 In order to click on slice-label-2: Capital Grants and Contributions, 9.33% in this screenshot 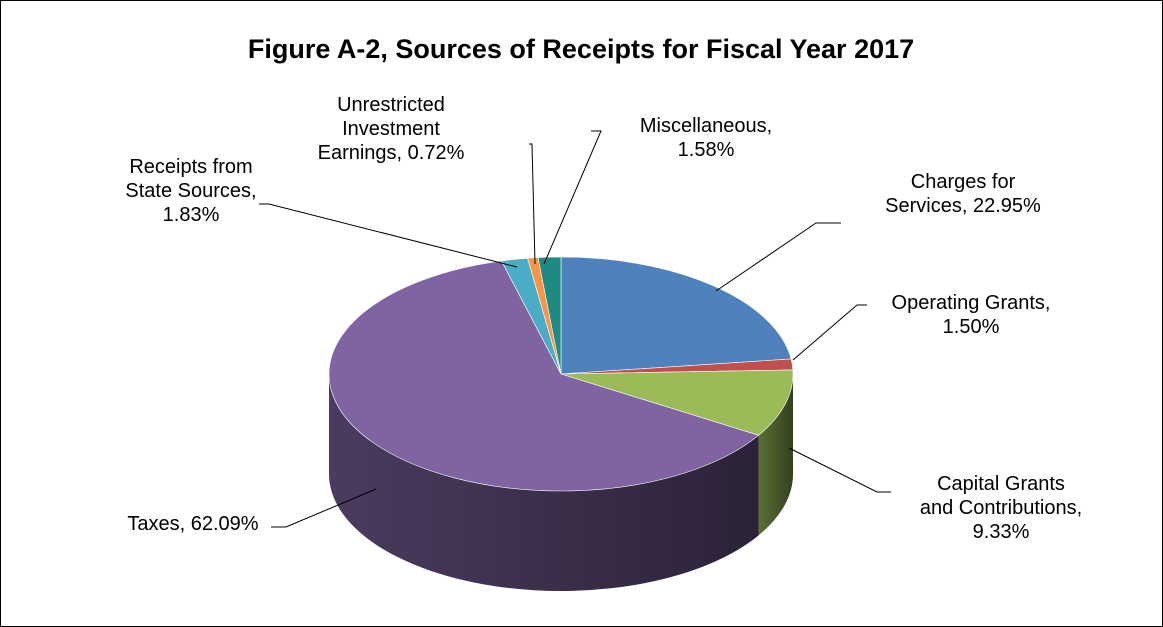, I will do `click(1001, 508)`.